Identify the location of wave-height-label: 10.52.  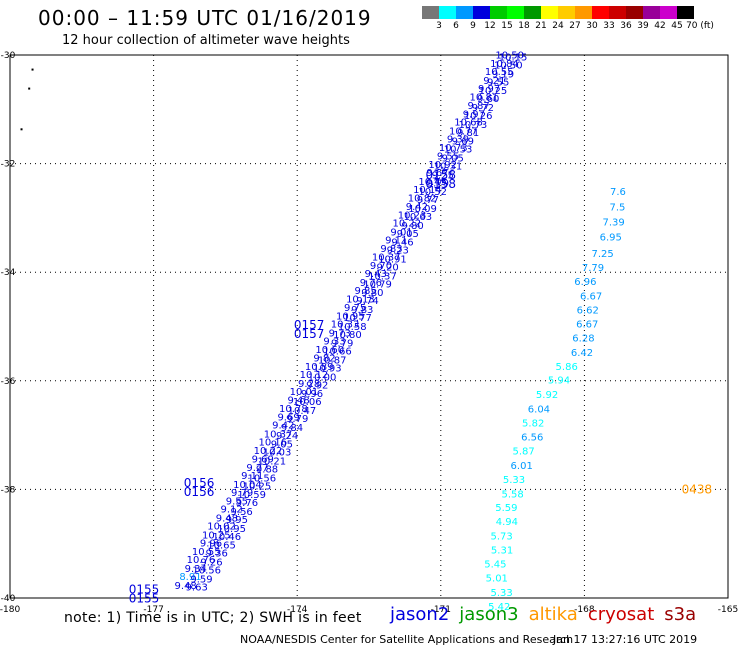
(432, 192).